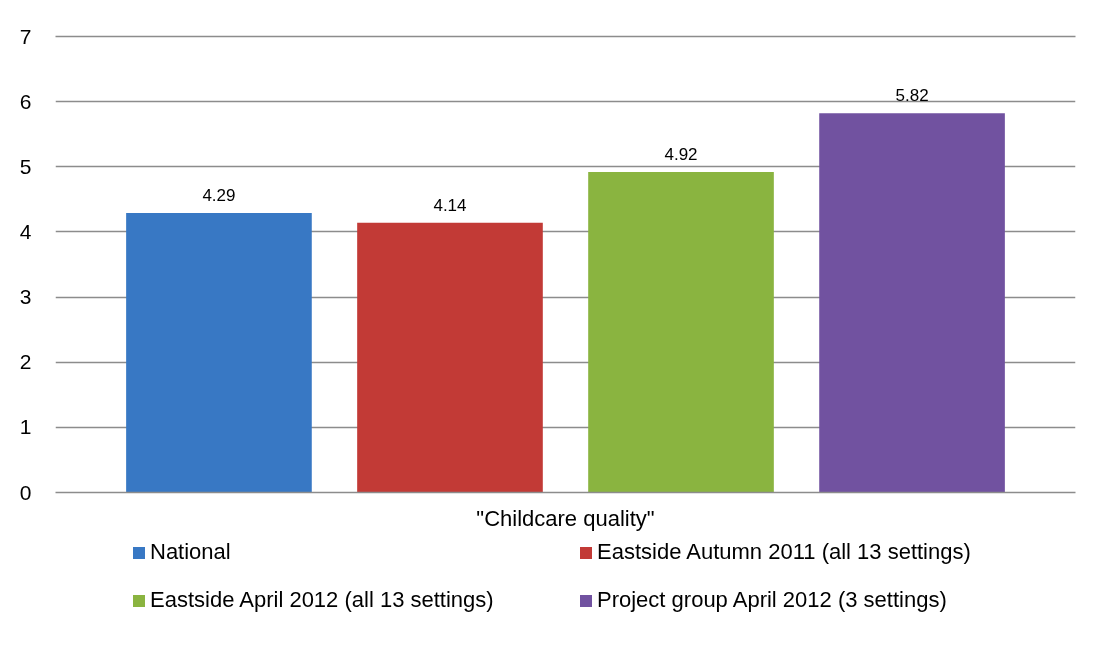 The height and width of the screenshot is (664, 1111). What do you see at coordinates (25, 362) in the screenshot?
I see `y-tick-label: 2` at bounding box center [25, 362].